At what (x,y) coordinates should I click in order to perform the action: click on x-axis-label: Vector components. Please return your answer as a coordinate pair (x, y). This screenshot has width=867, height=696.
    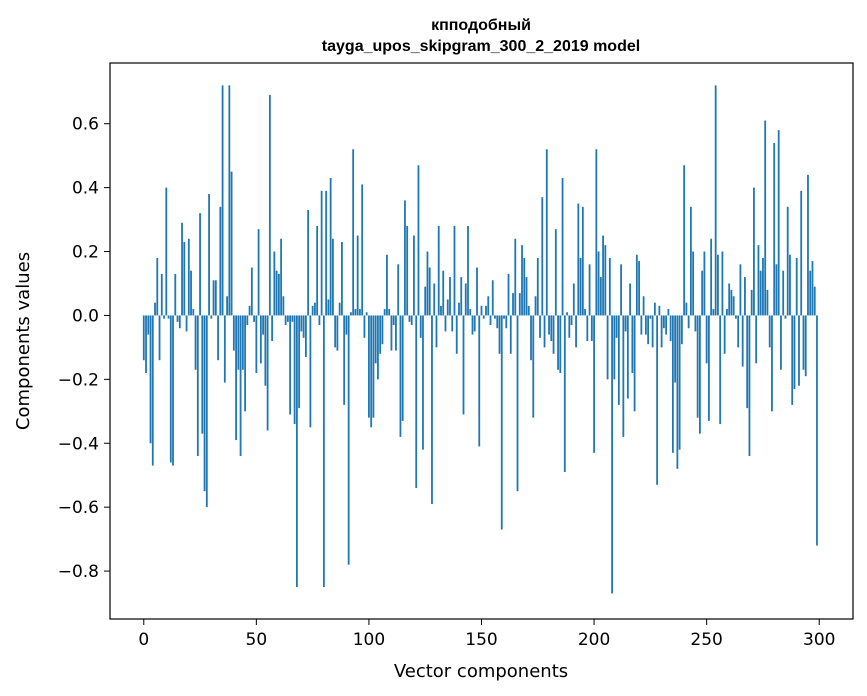
    Looking at the image, I should click on (481, 671).